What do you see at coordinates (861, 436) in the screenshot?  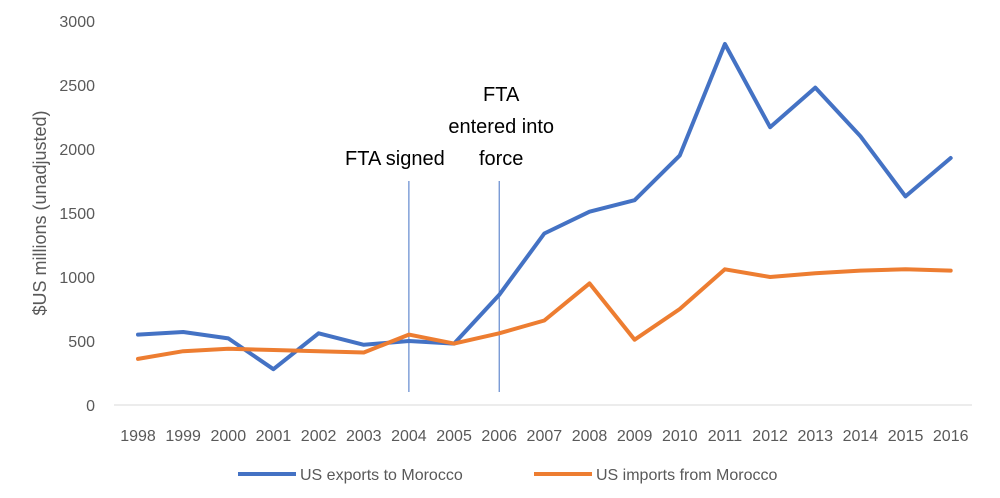 I see `x-tick-label: 2014` at bounding box center [861, 436].